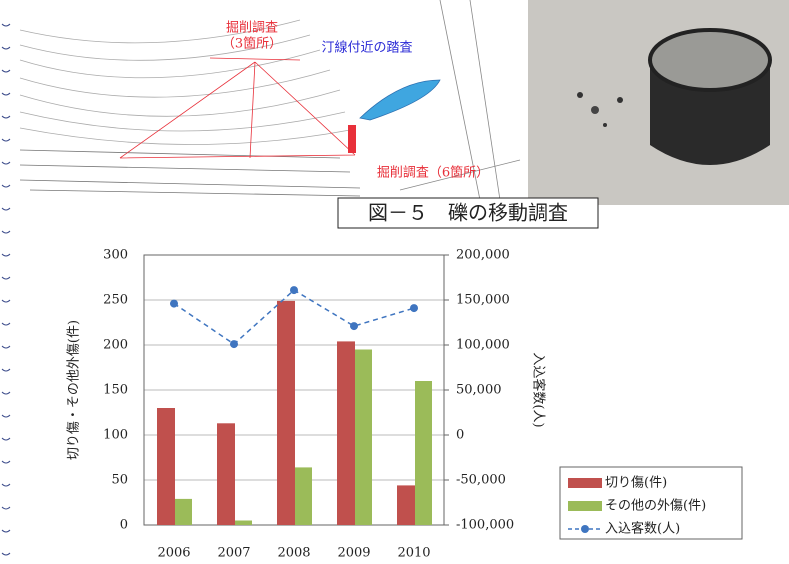 The height and width of the screenshot is (564, 789). I want to click on y-tick-label: 200, so click(115, 345).